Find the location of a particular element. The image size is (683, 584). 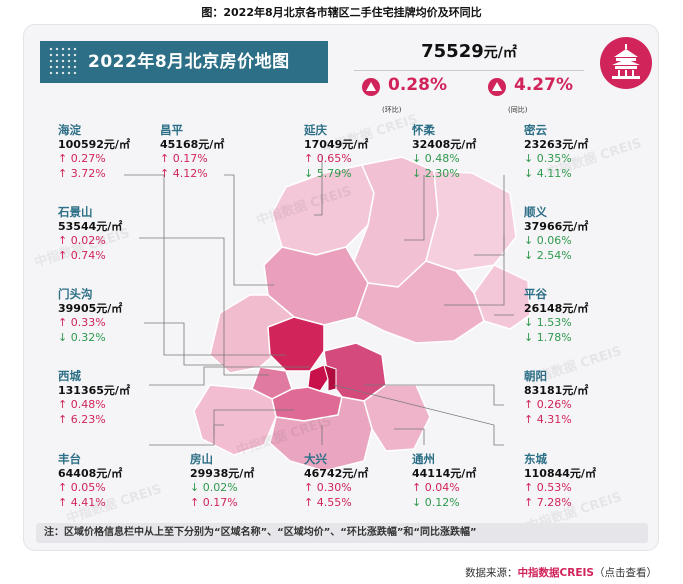

overall-mom-value: 0.28% is located at coordinates (417, 85).